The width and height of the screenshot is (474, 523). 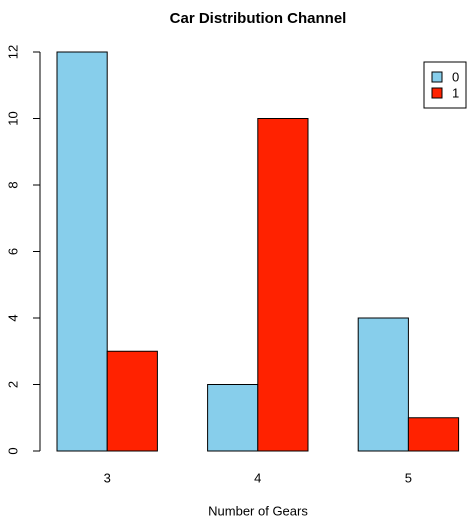 I want to click on x-tick-label: 4, so click(x=257, y=477).